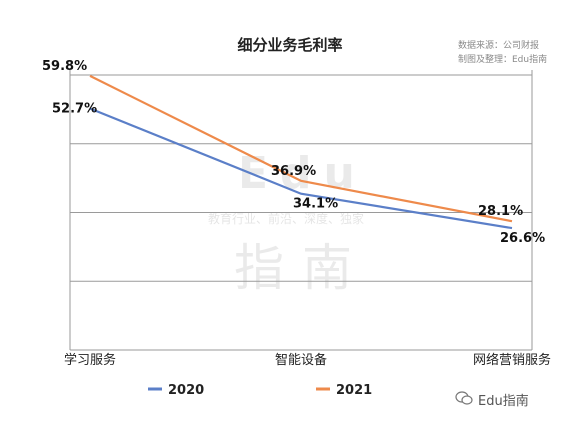  Describe the element at coordinates (354, 390) in the screenshot. I see `legend-label: 2021` at that location.